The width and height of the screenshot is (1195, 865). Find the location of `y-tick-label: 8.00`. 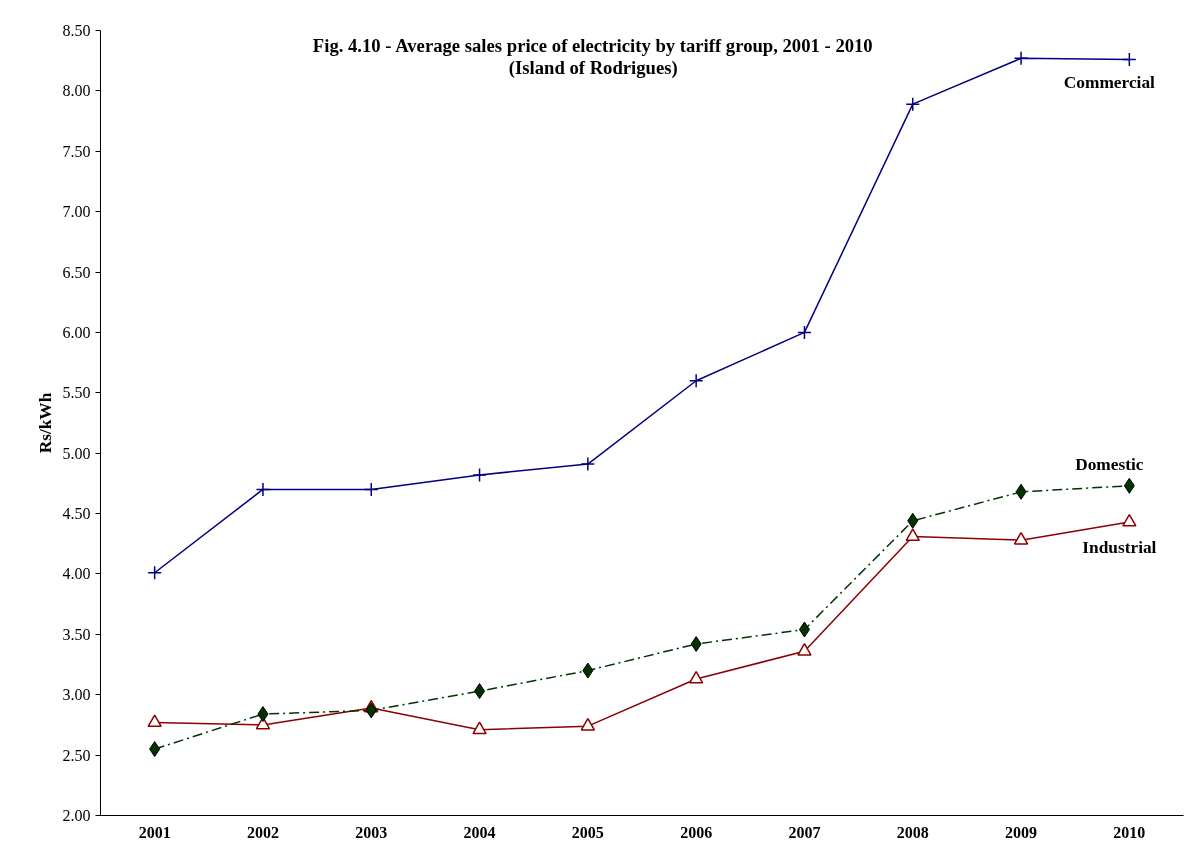

y-tick-label: 8.00 is located at coordinates (76, 91).